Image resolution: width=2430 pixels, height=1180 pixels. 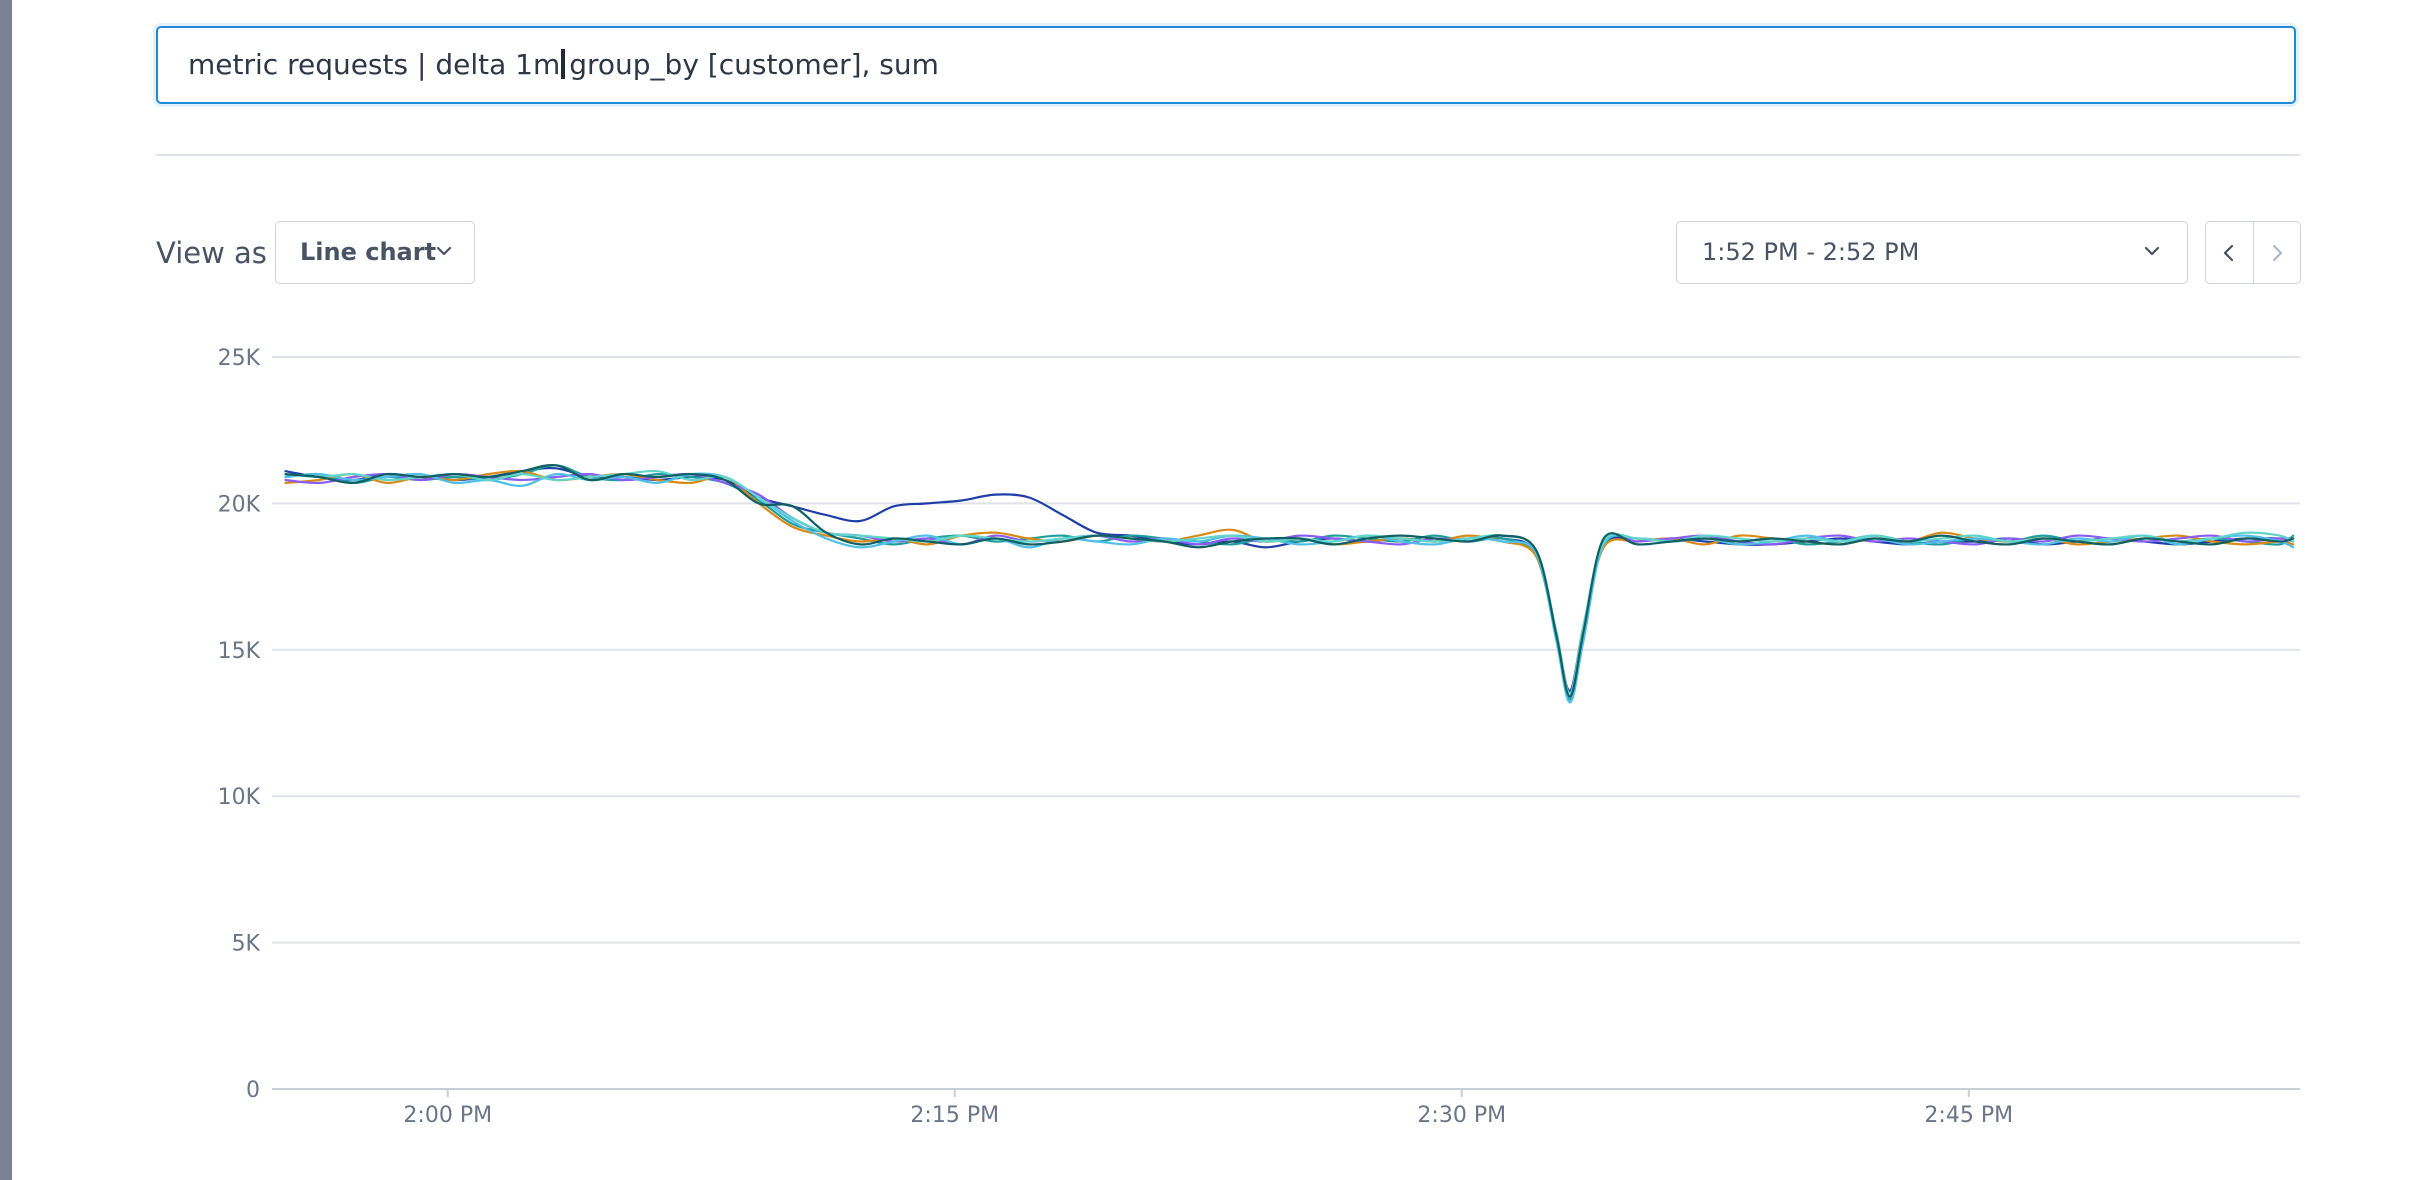 I want to click on next-range-button, so click(x=2276, y=252).